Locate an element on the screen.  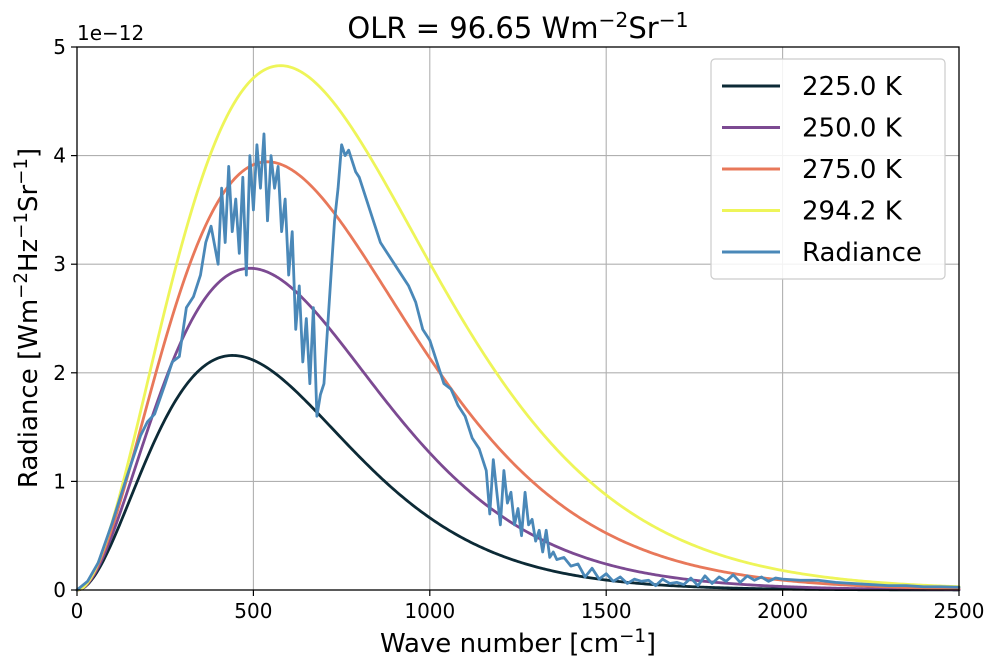
legend-label: Radiance is located at coordinates (862, 253).